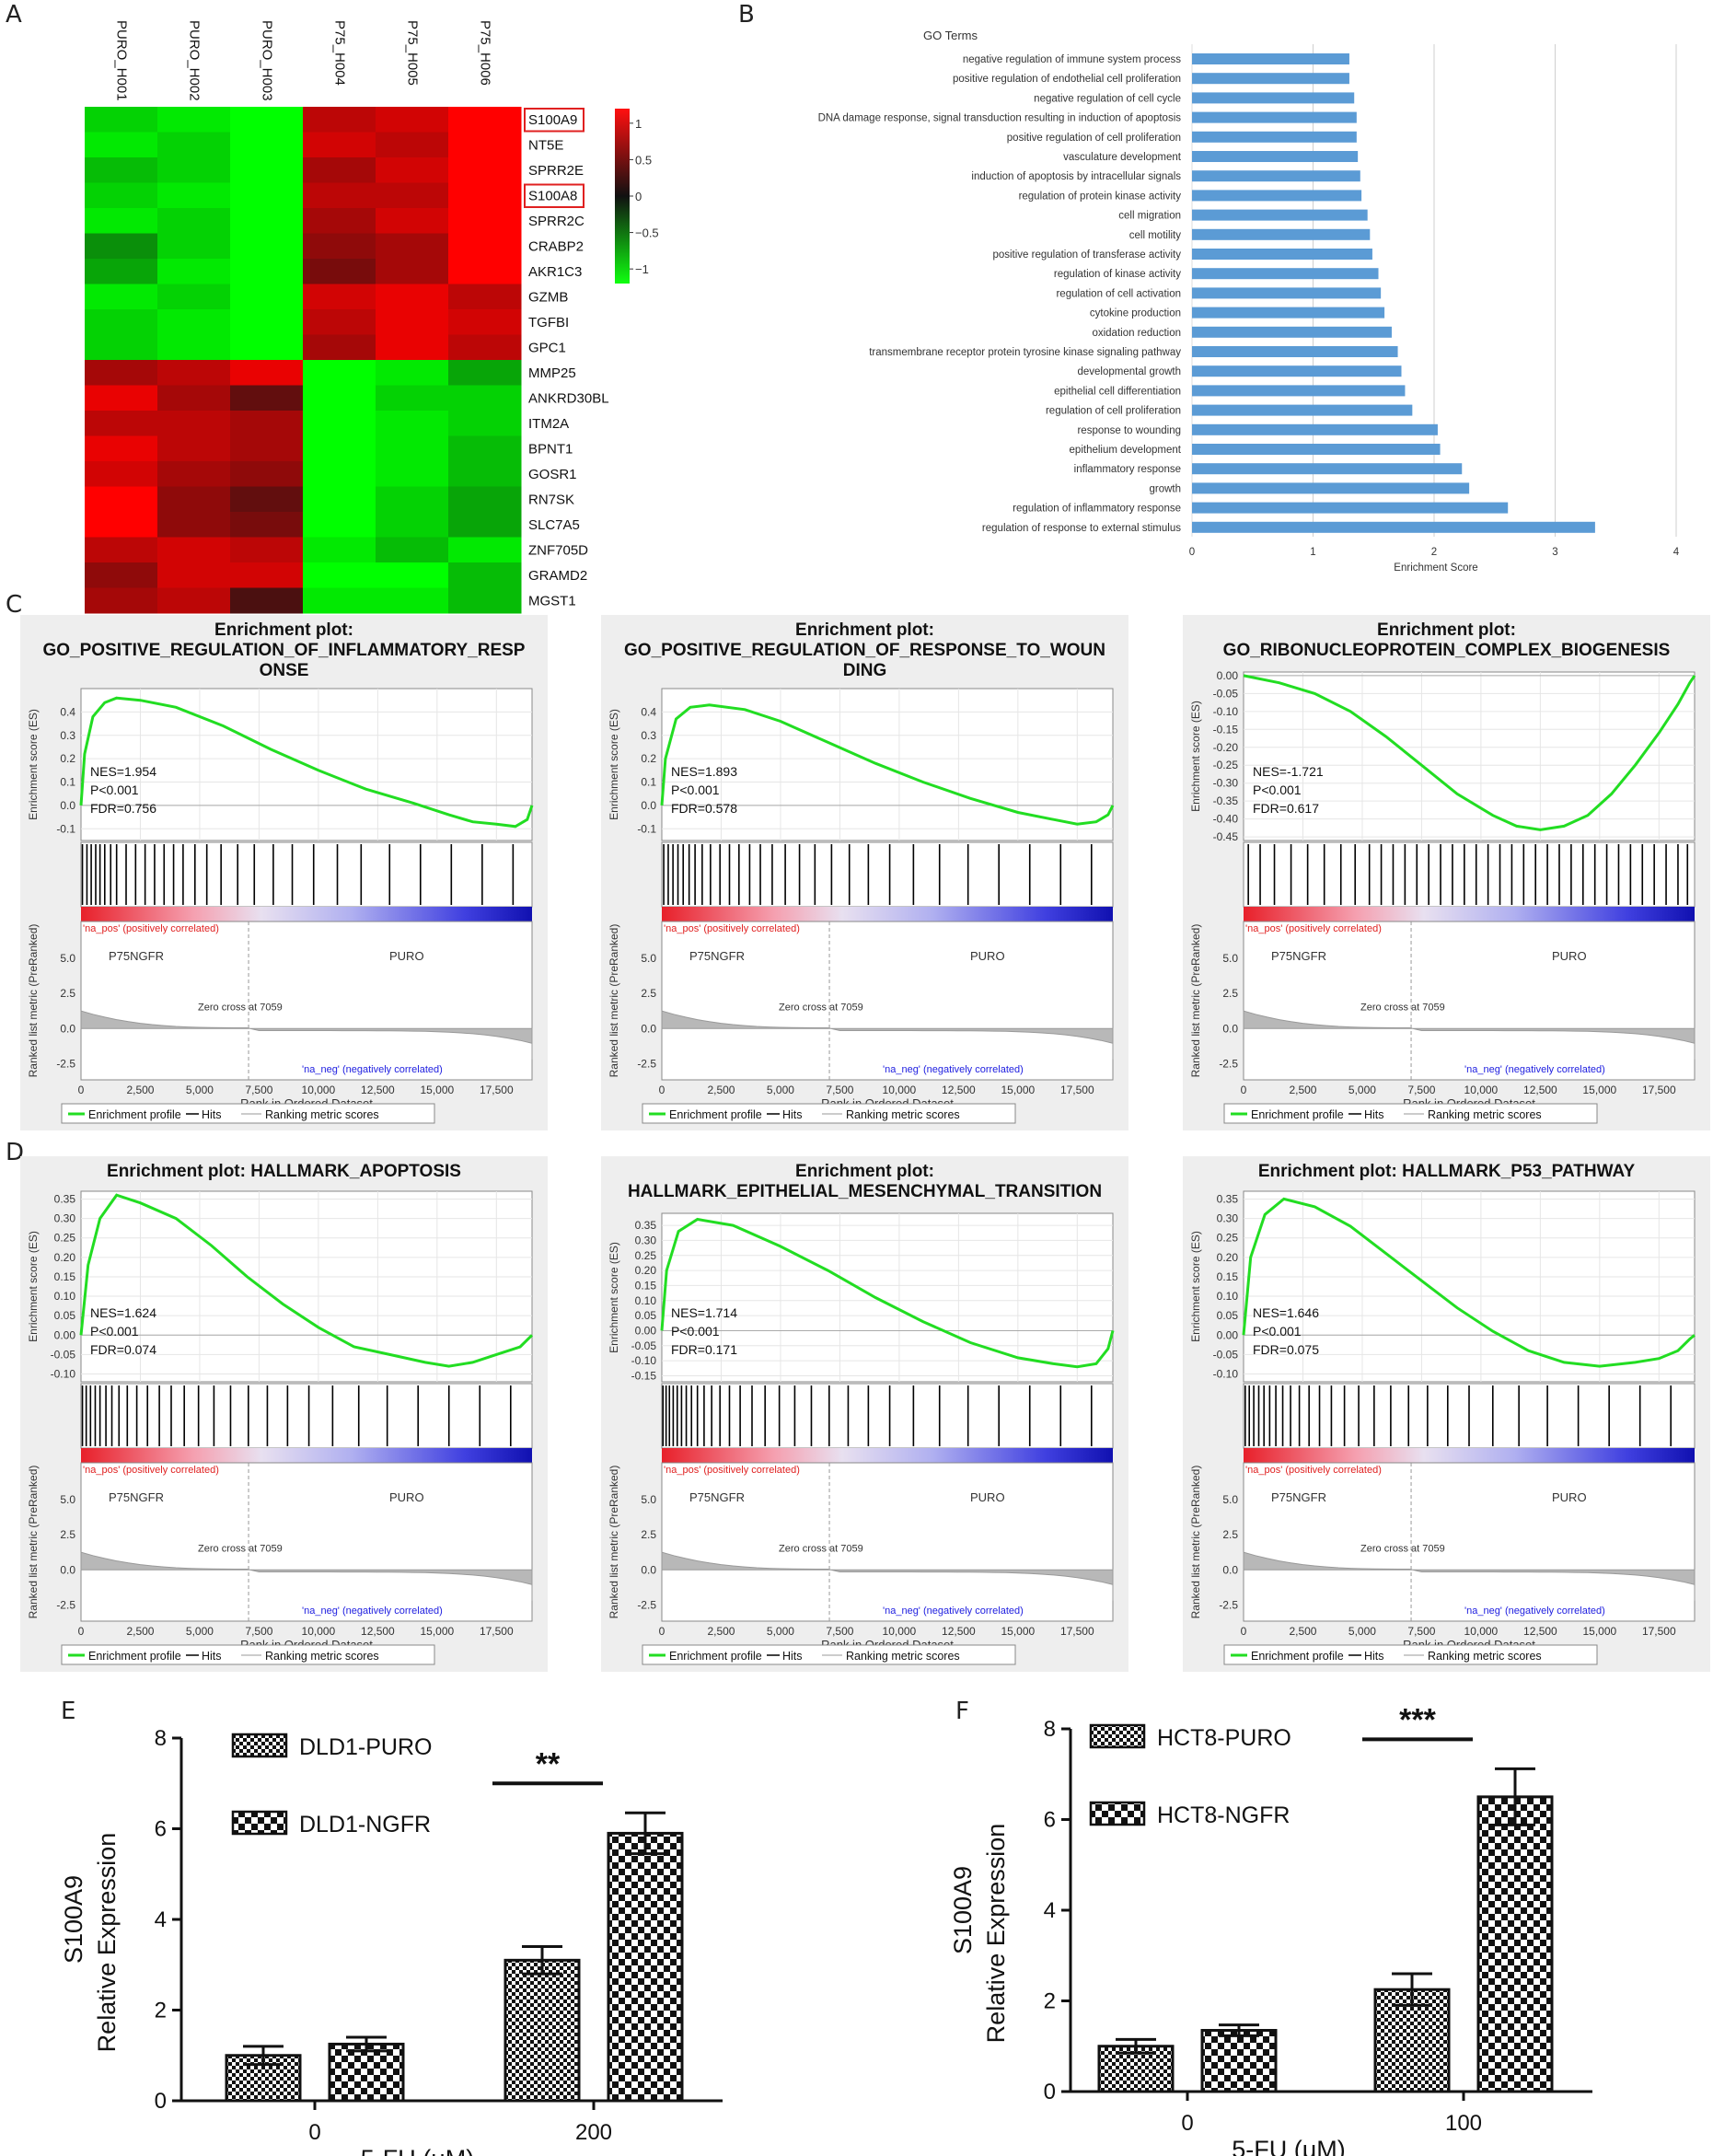 Image resolution: width=1713 pixels, height=2156 pixels. Describe the element at coordinates (67, 958) in the screenshot. I see `metric-y-tick: 5.0` at that location.